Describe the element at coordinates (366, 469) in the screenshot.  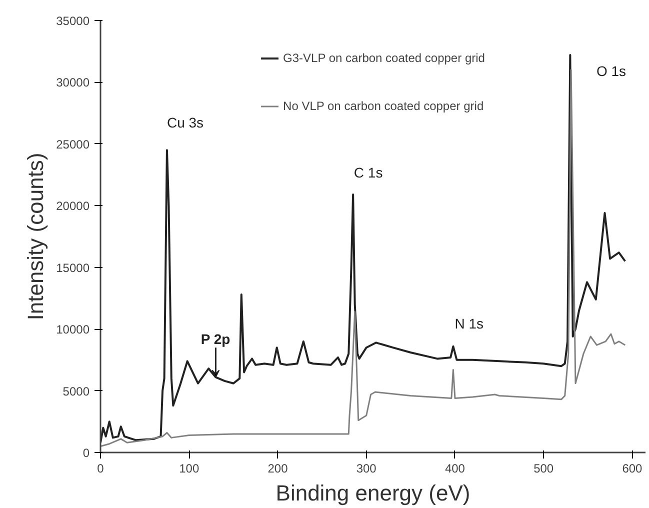
I see `x-tick-label: 300` at that location.